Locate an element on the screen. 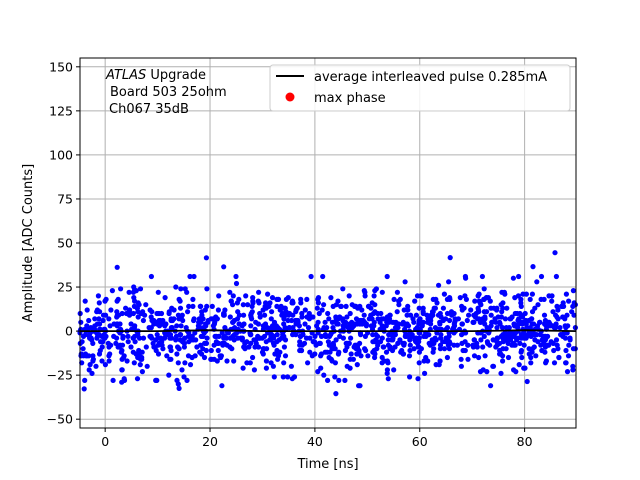 Image resolution: width=640 pixels, height=480 pixels. x-axis-ticks: 0 20 40 60 80 is located at coordinates (317, 438).